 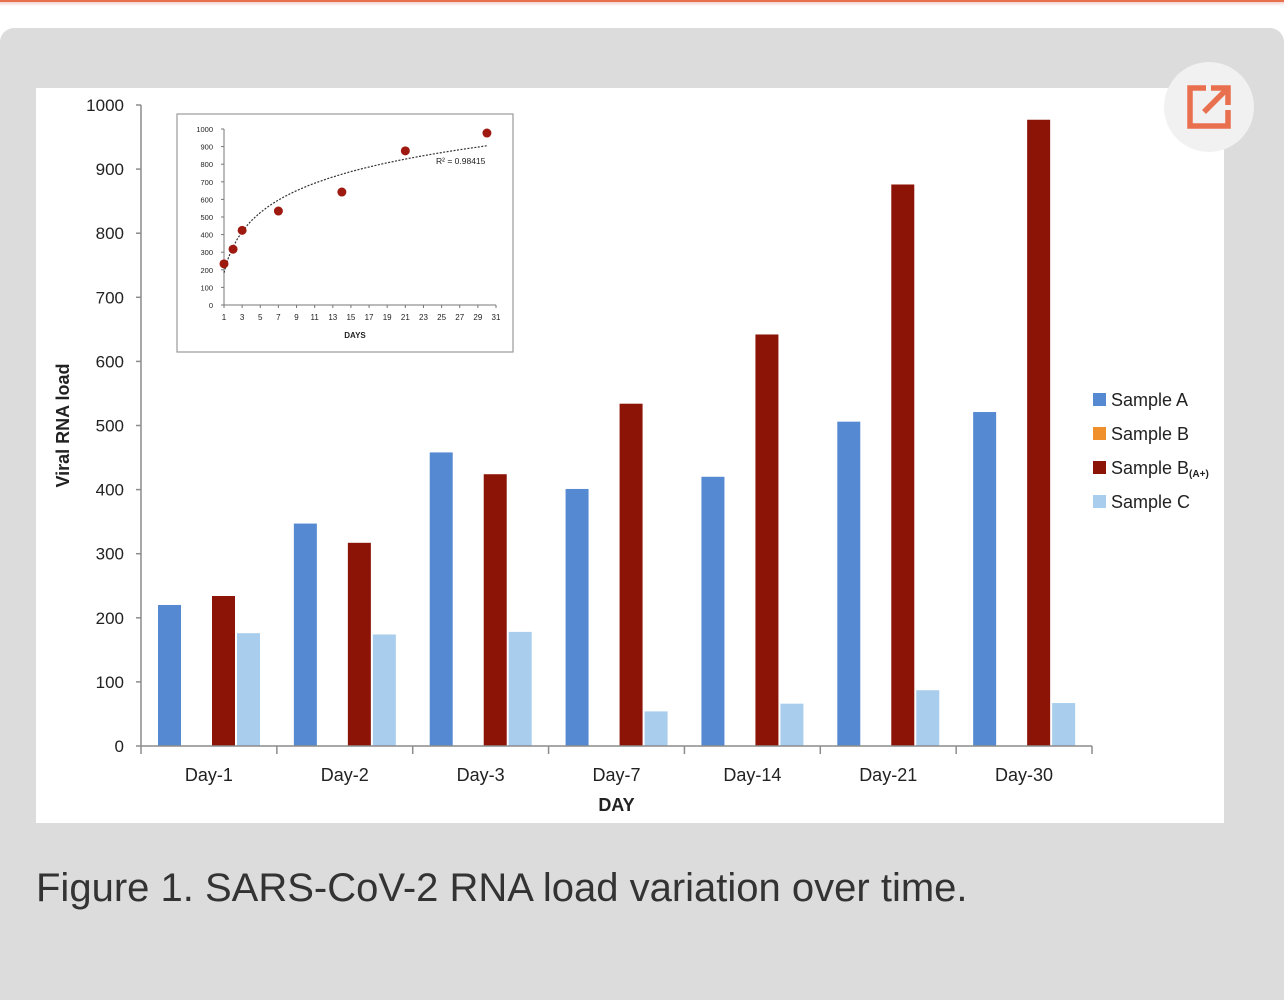 I want to click on external-link-icon, so click(x=1209, y=107).